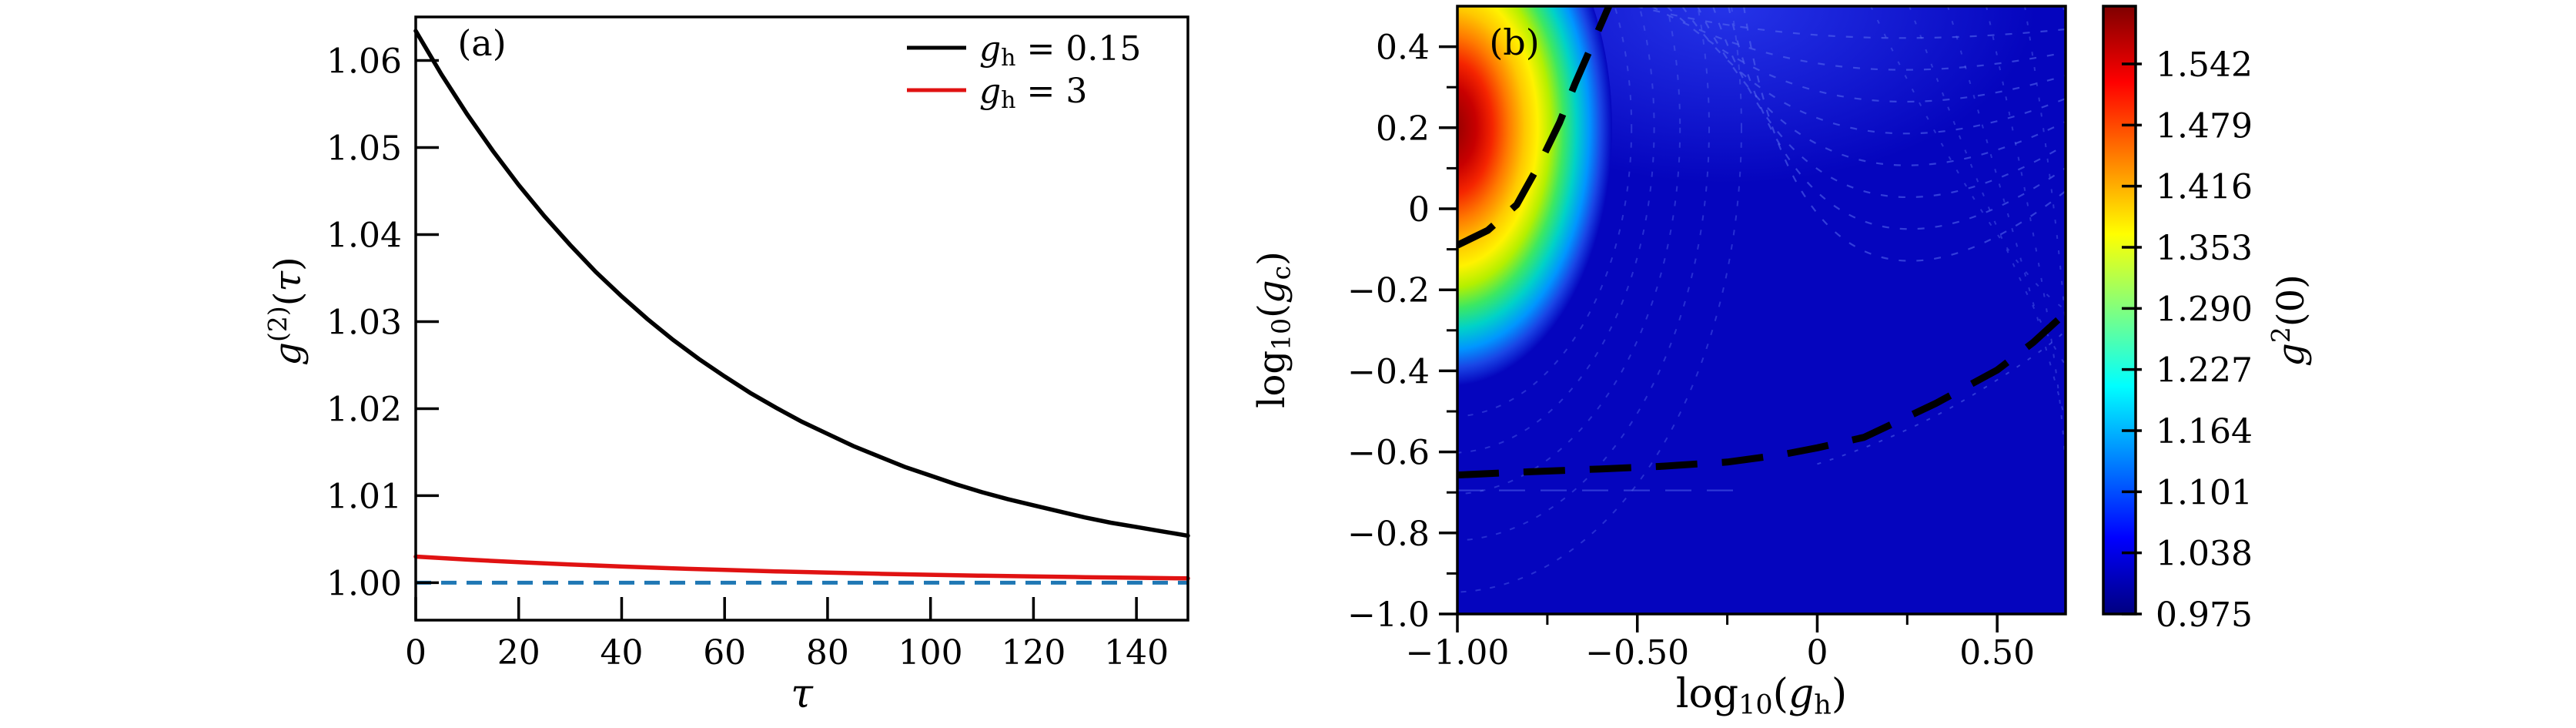 This screenshot has width=2576, height=728. What do you see at coordinates (1136, 653) in the screenshot?
I see `x-tick-label: 140` at bounding box center [1136, 653].